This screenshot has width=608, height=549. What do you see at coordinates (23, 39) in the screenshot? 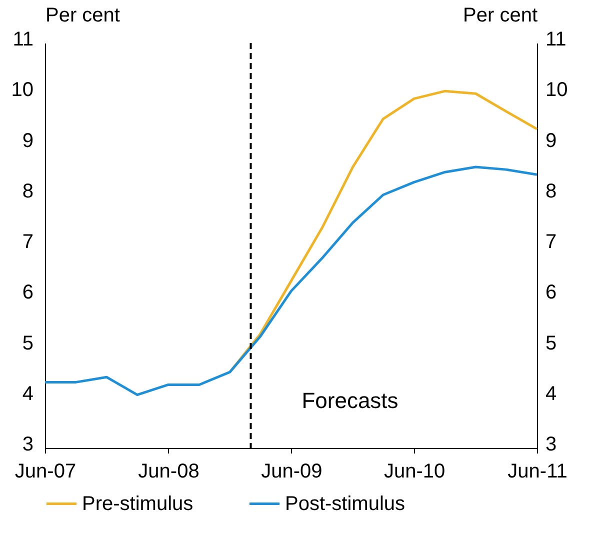
I see `y-tick-label: 11` at bounding box center [23, 39].